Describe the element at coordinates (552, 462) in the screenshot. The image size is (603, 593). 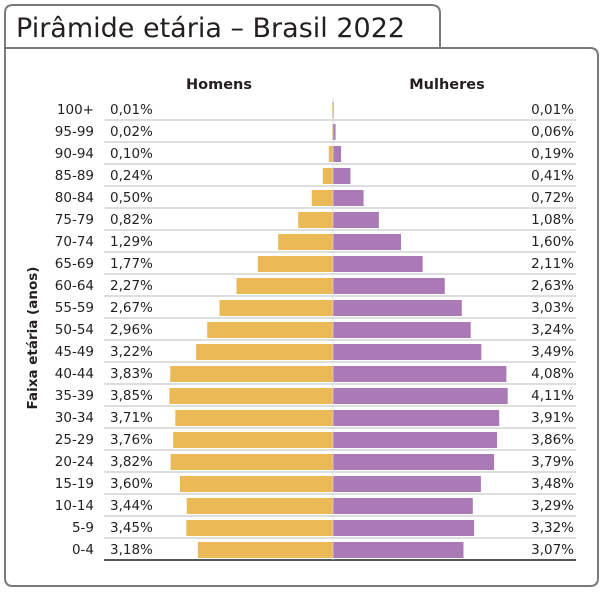
I see `value-label-women: 3,79%` at that location.